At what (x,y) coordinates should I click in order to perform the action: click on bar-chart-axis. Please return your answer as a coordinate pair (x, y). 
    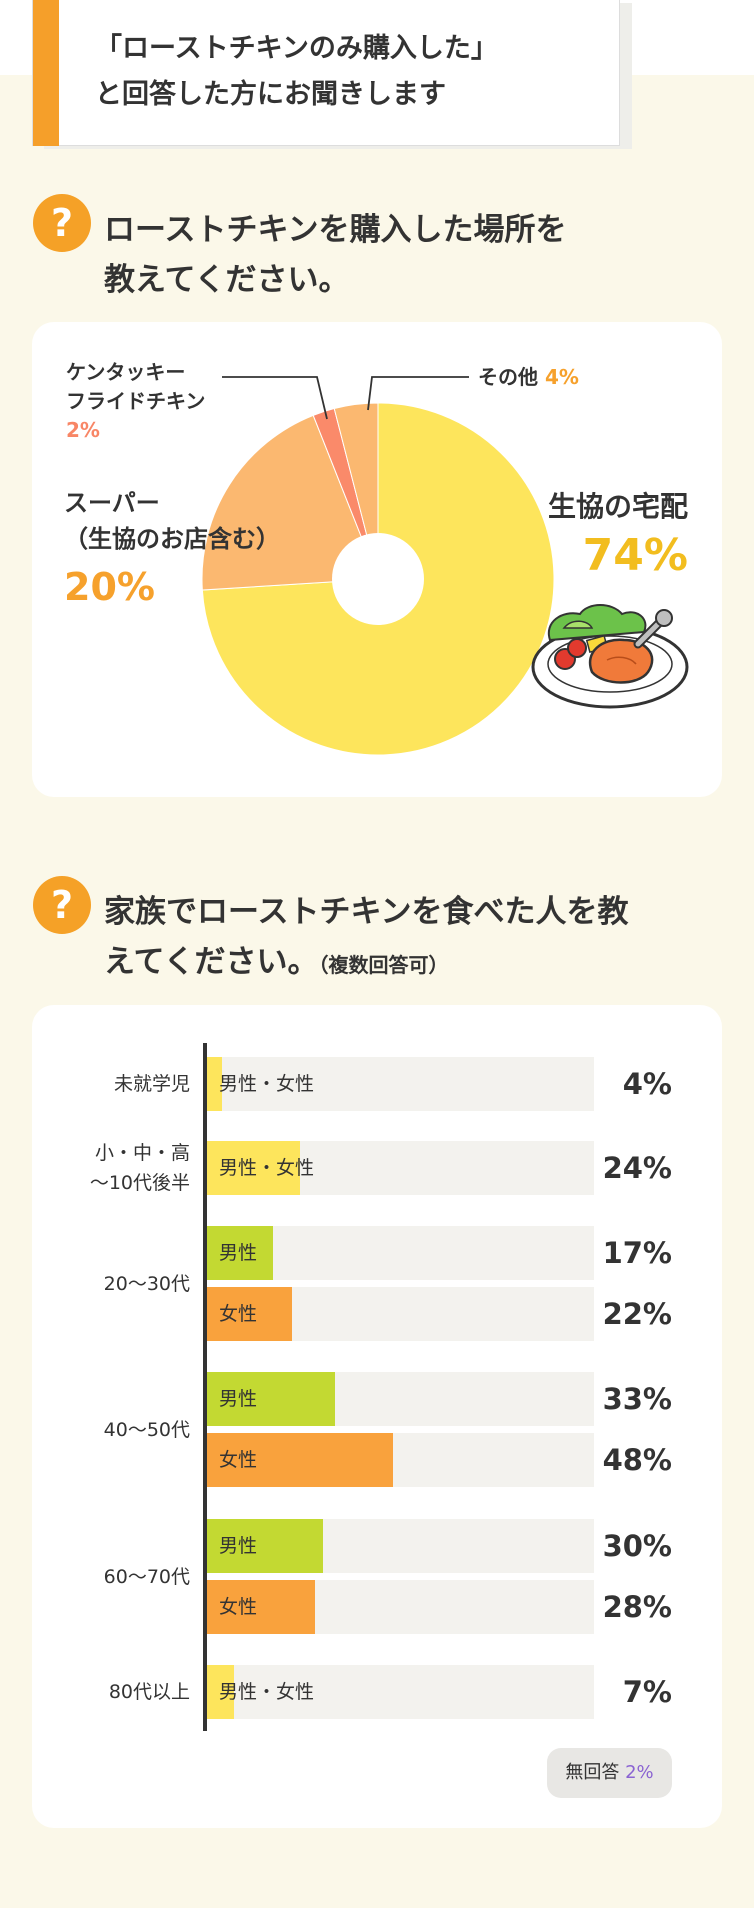
    Looking at the image, I should click on (205, 1387).